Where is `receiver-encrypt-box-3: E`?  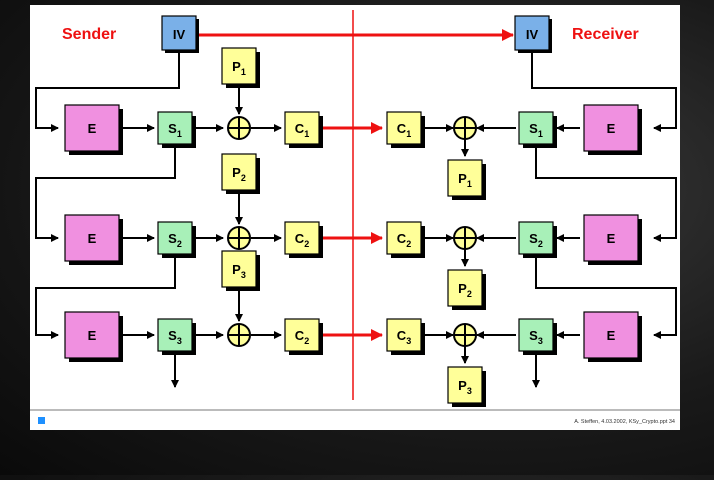 receiver-encrypt-box-3: E is located at coordinates (612, 336).